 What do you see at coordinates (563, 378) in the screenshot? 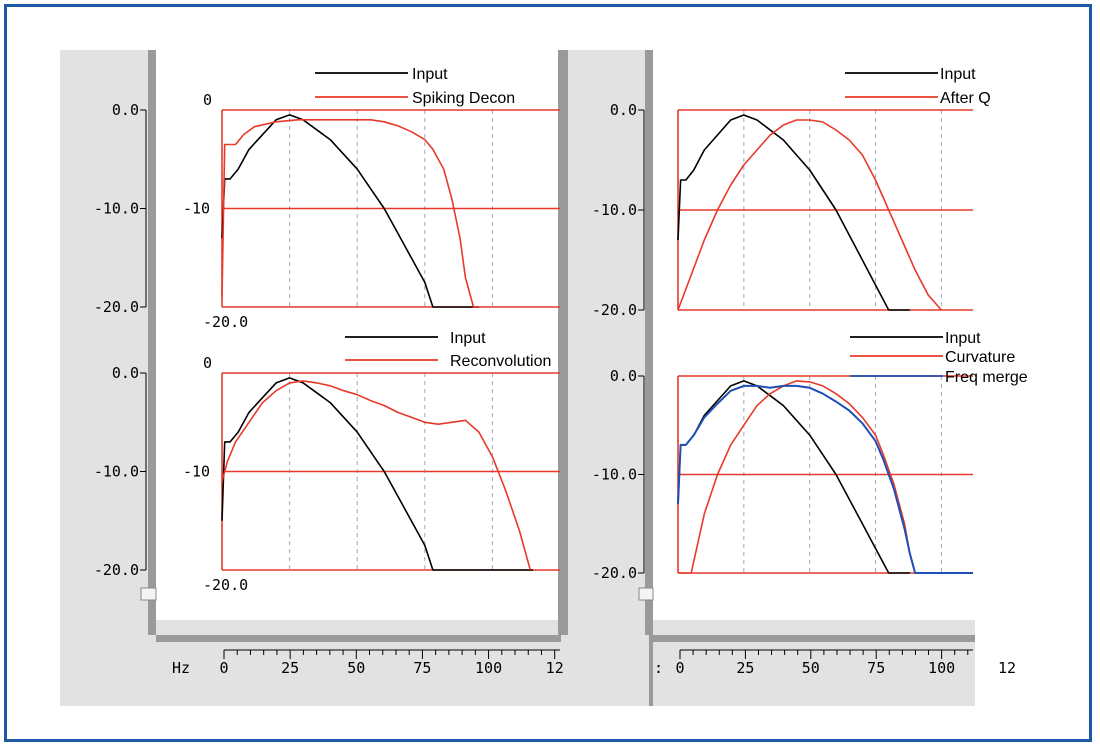
I see `center-divider` at bounding box center [563, 378].